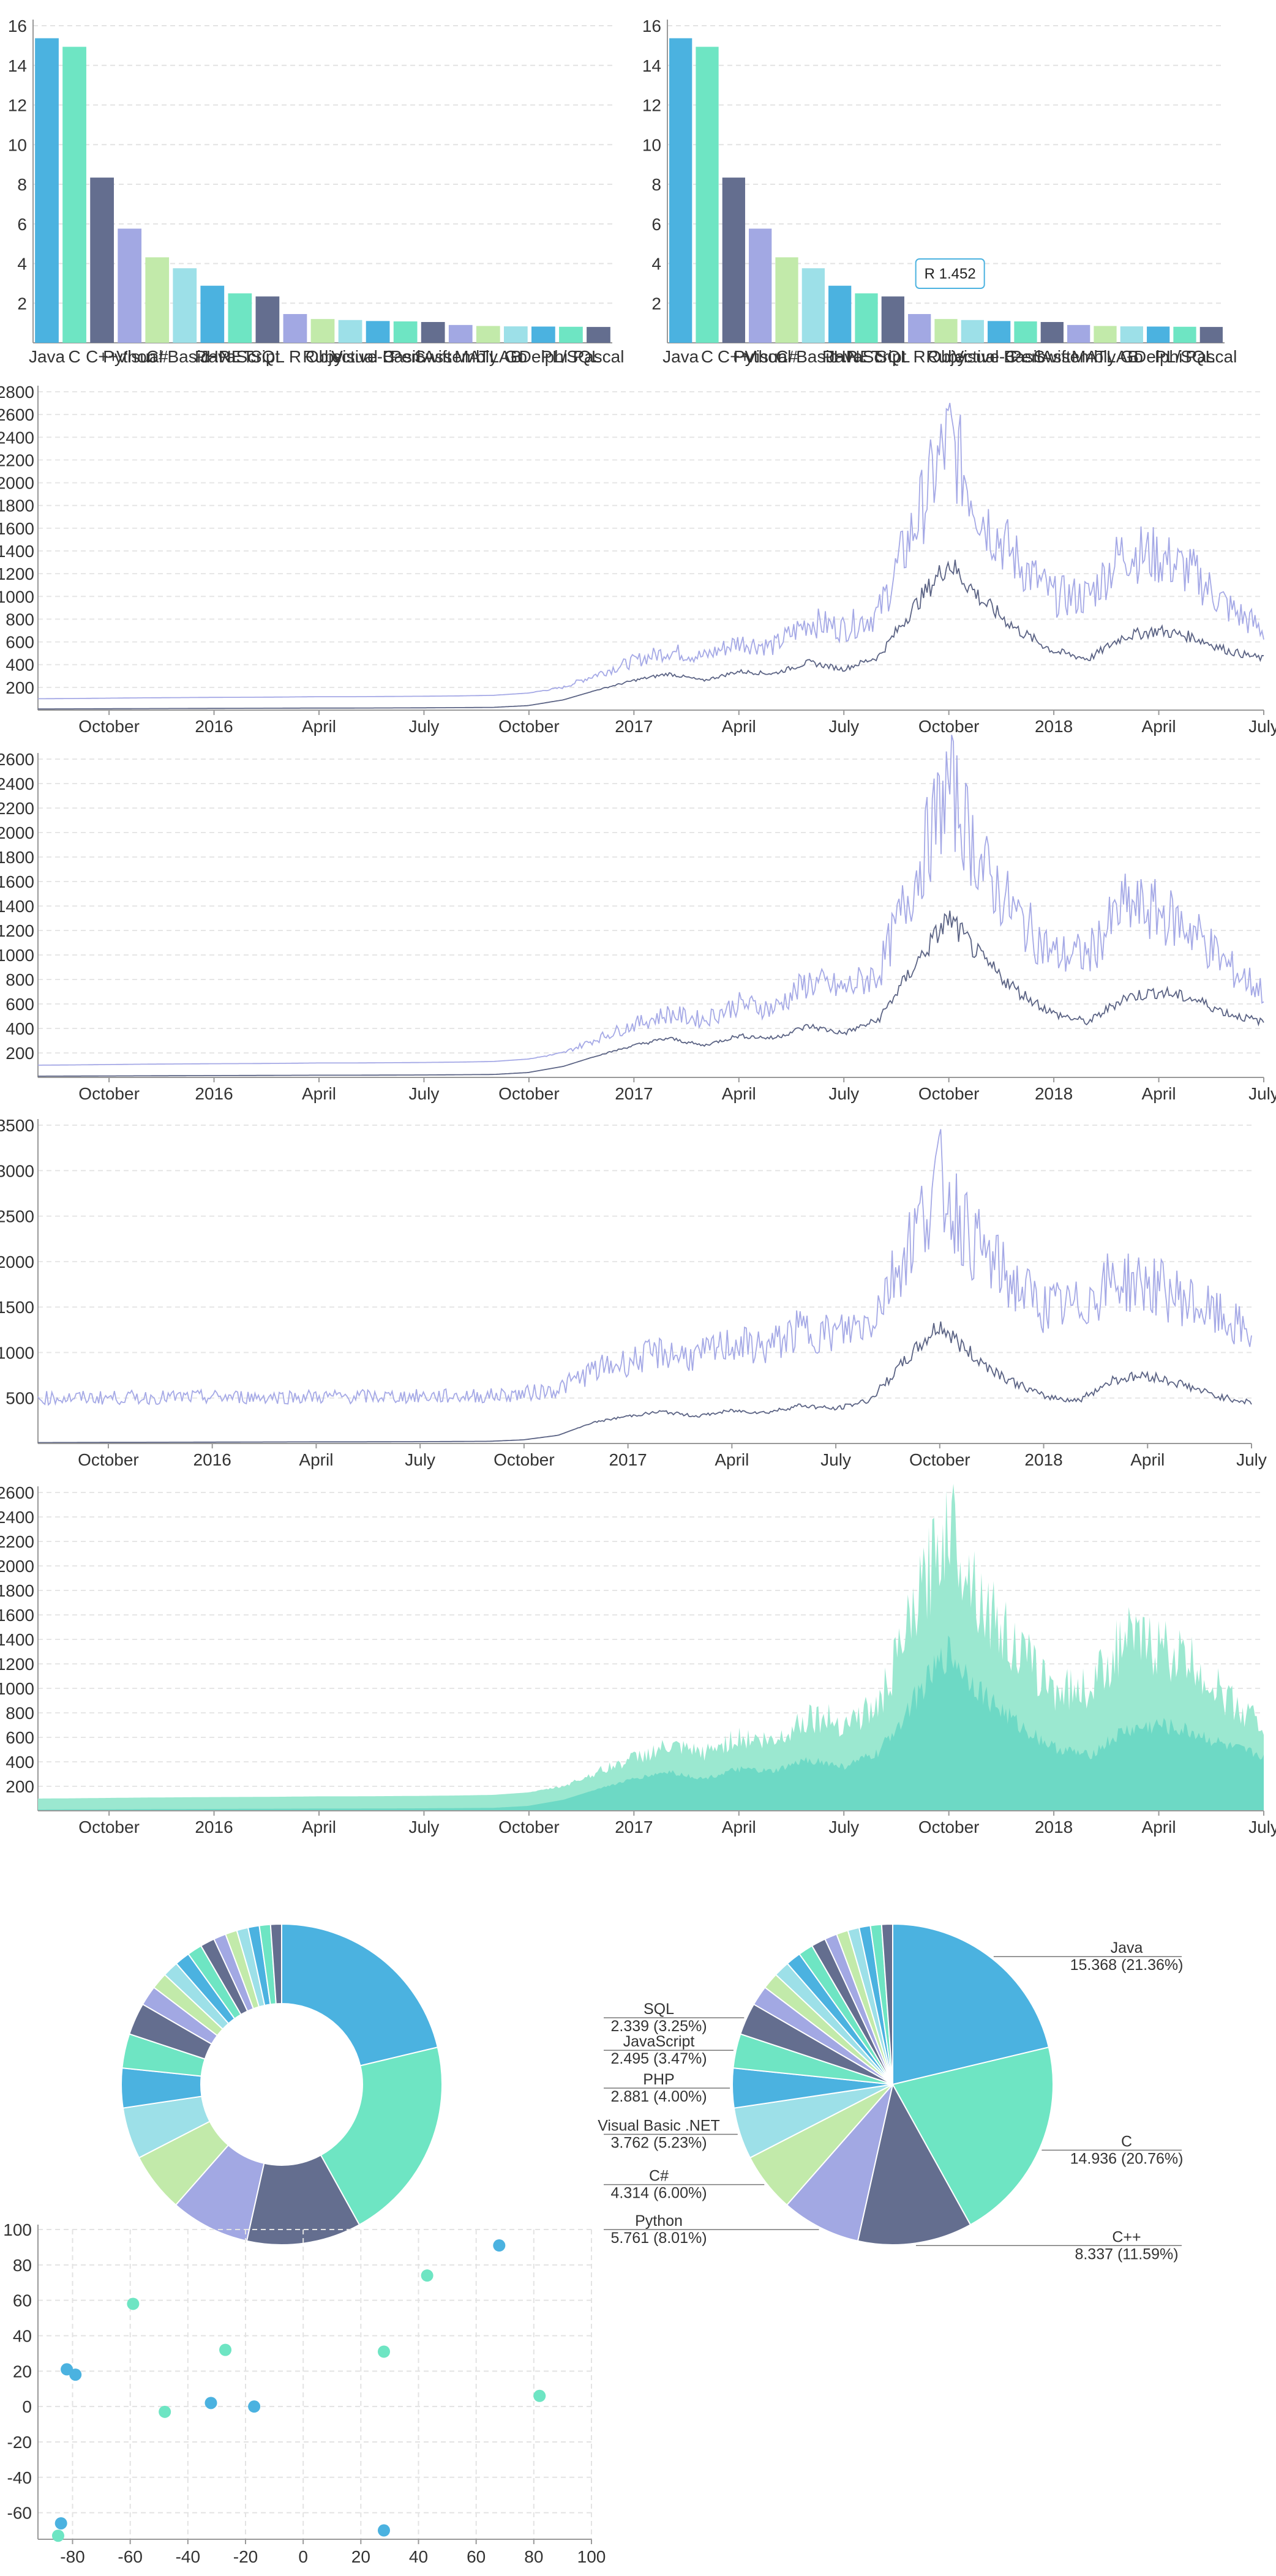 The image size is (1276, 2576). Describe the element at coordinates (680, 357) in the screenshot. I see `x-tick-label: Java` at that location.